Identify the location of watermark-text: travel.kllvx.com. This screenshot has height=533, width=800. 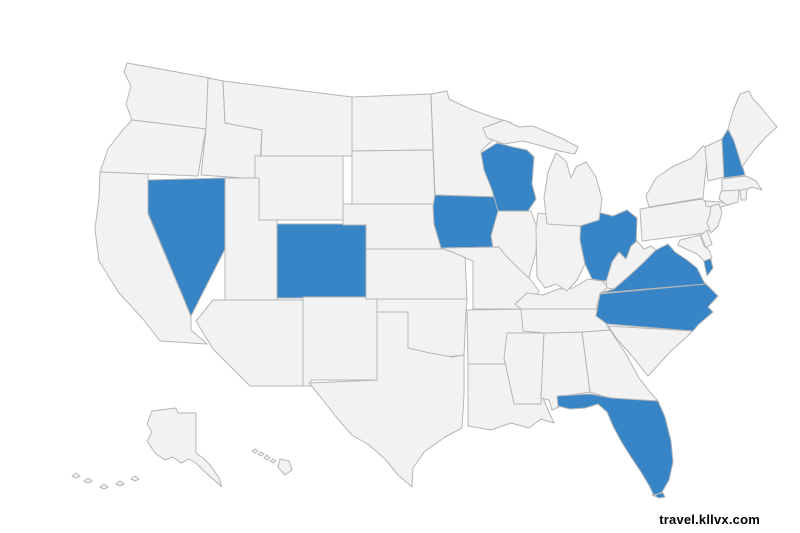
(709, 519).